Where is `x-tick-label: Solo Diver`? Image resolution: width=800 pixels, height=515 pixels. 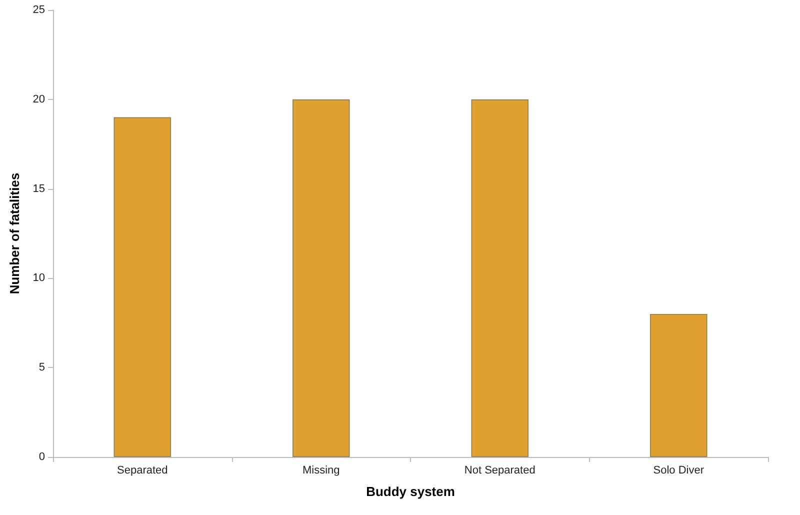
x-tick-label: Solo Diver is located at coordinates (678, 470).